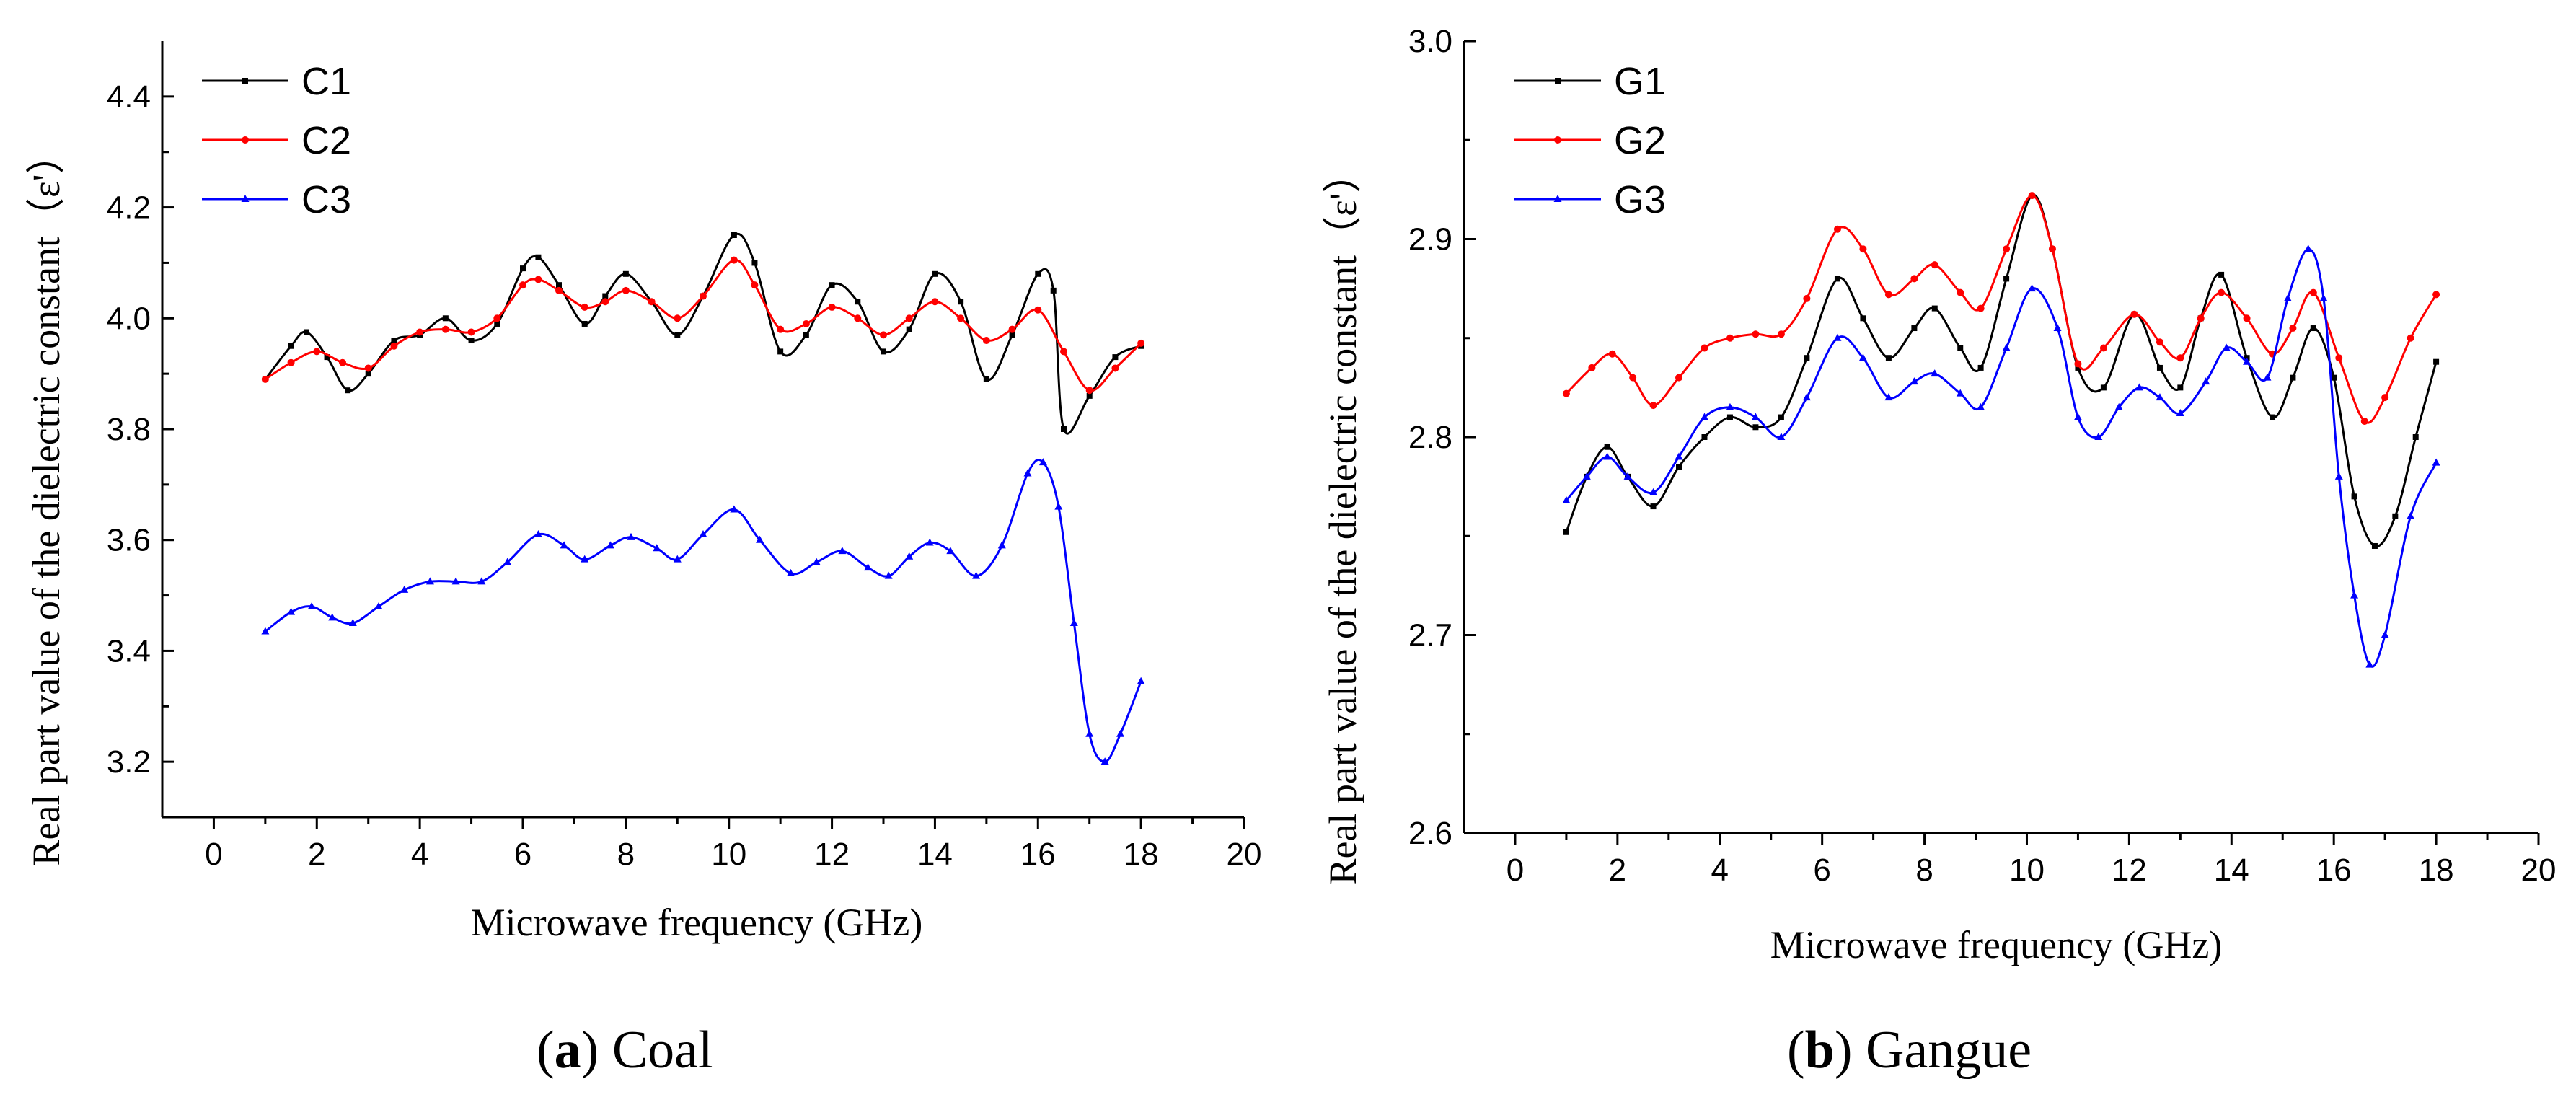 This screenshot has width=2576, height=1097. I want to click on gangue-y-tick-label: 2.7, so click(1430, 635).